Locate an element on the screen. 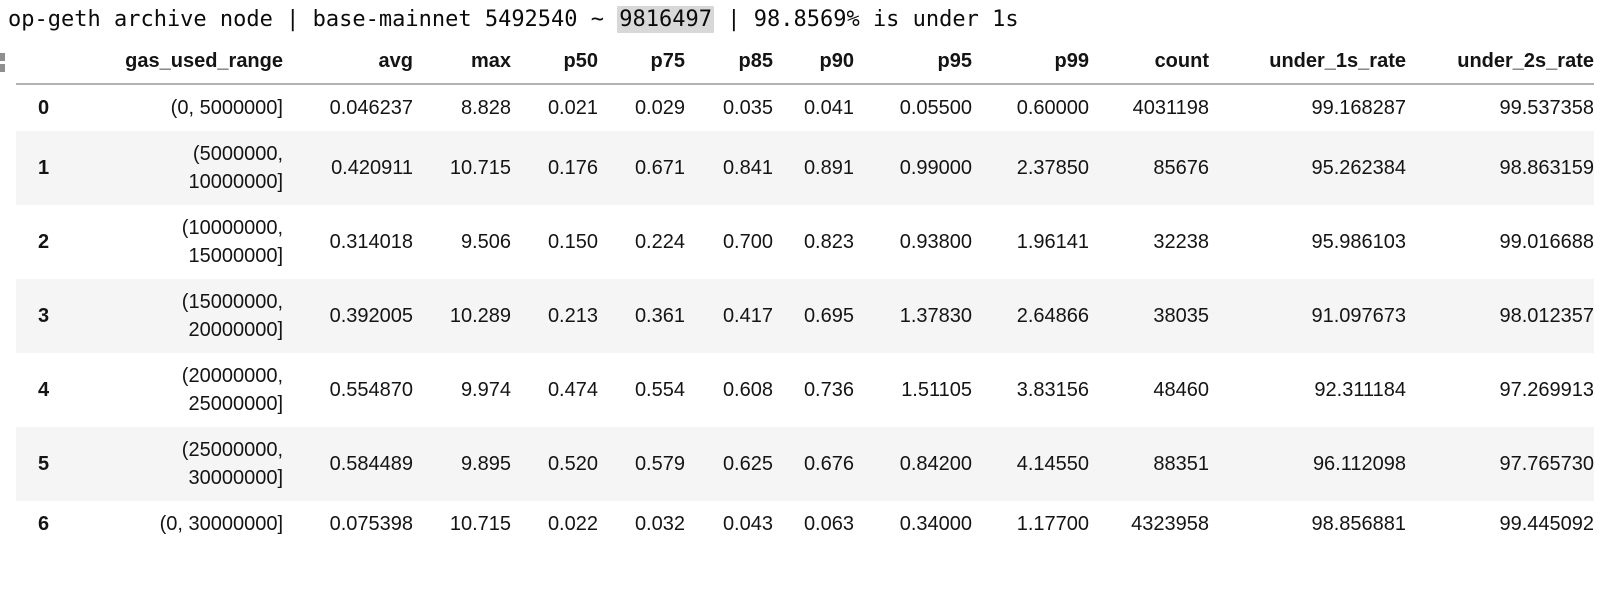 The height and width of the screenshot is (597, 1600). cell-under_1s_rate: 98.856881 is located at coordinates (1358, 524).